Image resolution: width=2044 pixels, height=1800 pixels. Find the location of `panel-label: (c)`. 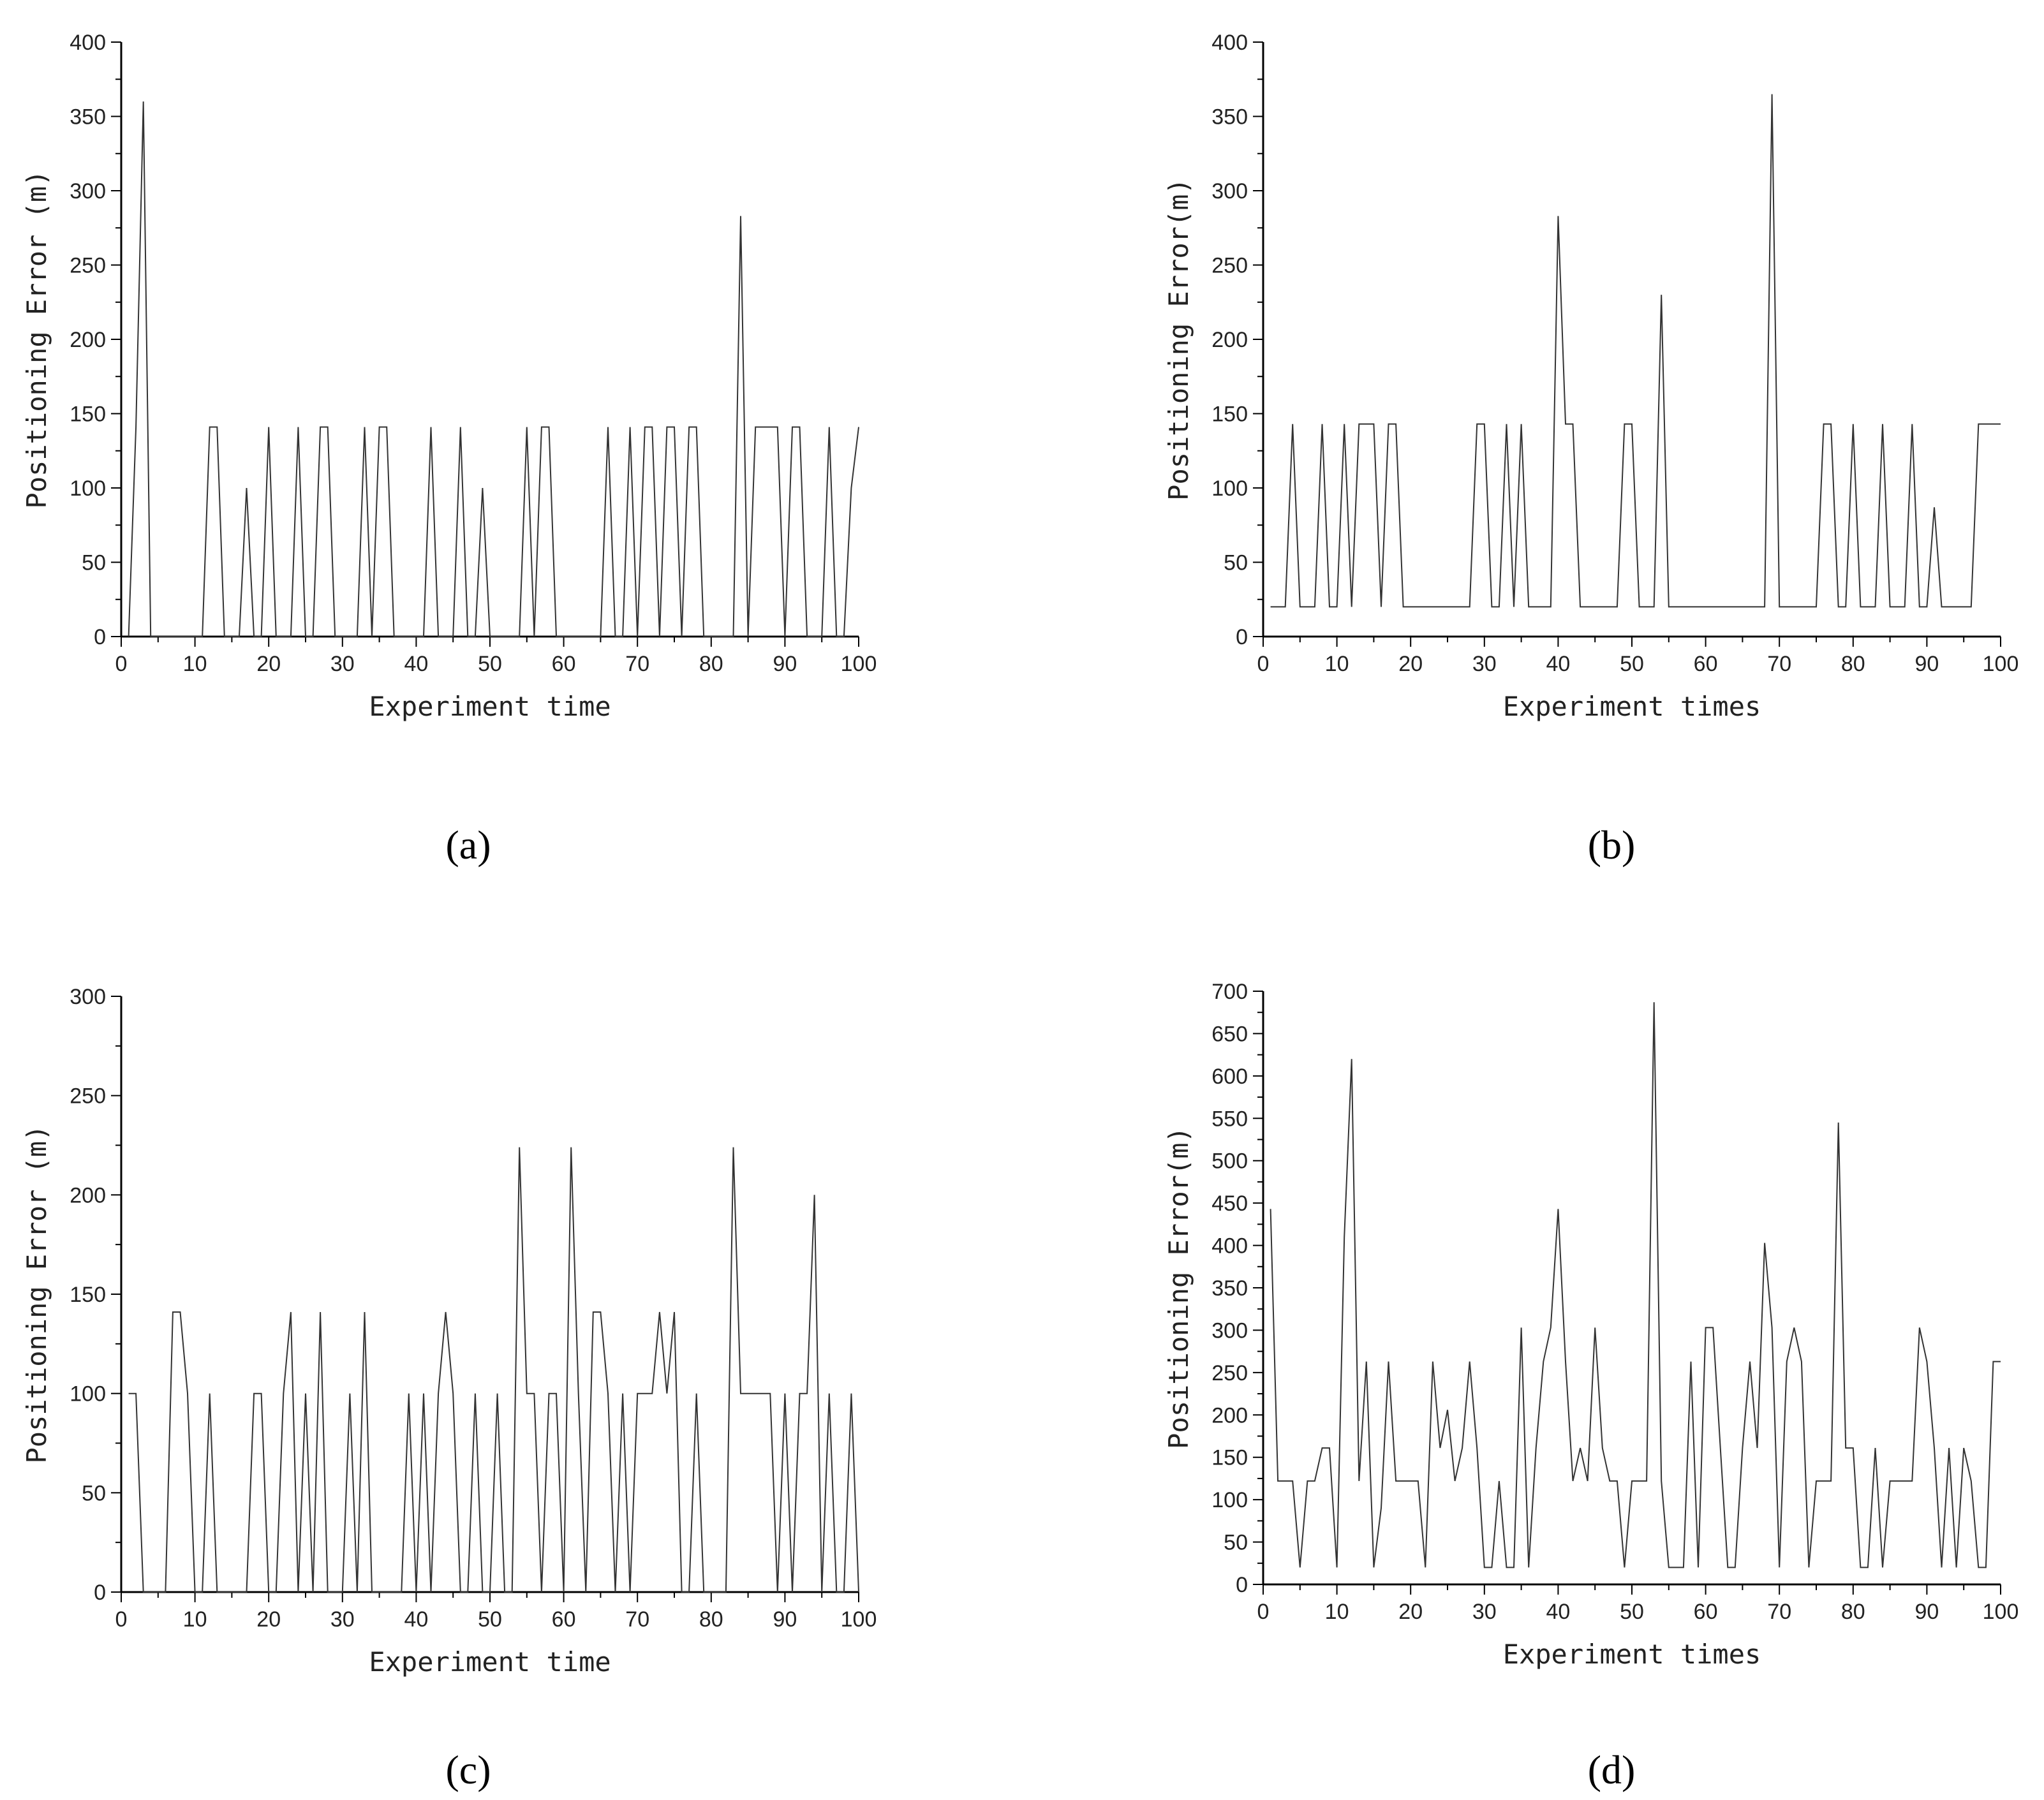

panel-label: (c) is located at coordinates (468, 1769).